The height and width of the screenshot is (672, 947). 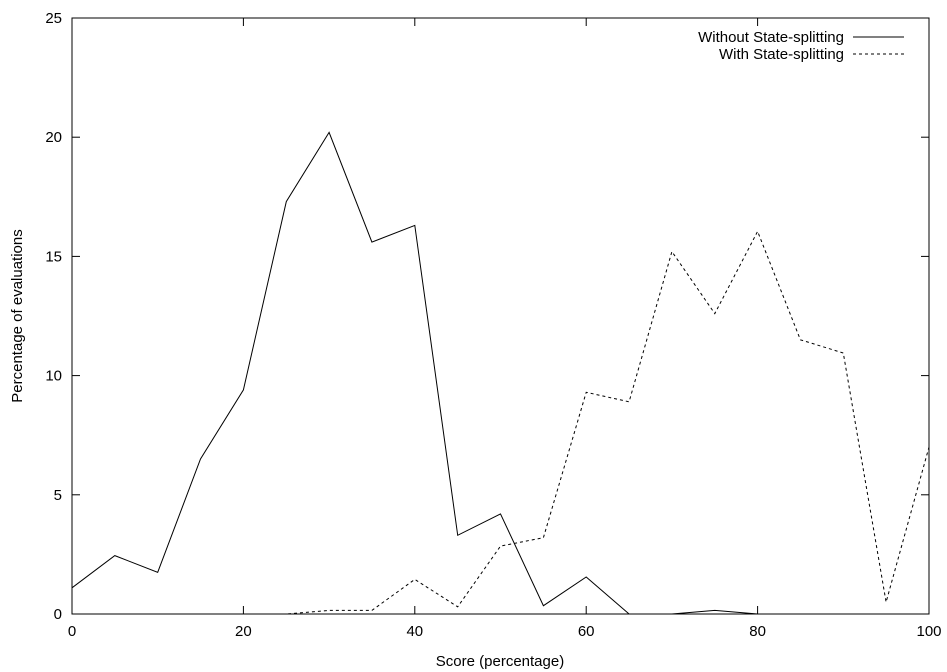 I want to click on x-tick-label: 40, so click(x=414, y=631).